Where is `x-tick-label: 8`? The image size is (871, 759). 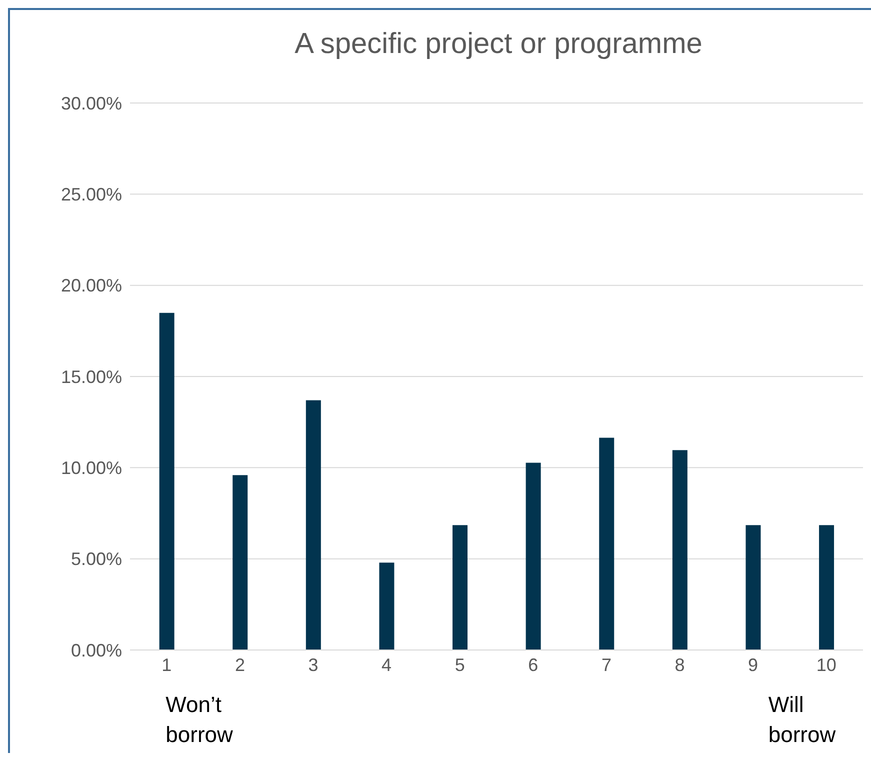 x-tick-label: 8 is located at coordinates (679, 664).